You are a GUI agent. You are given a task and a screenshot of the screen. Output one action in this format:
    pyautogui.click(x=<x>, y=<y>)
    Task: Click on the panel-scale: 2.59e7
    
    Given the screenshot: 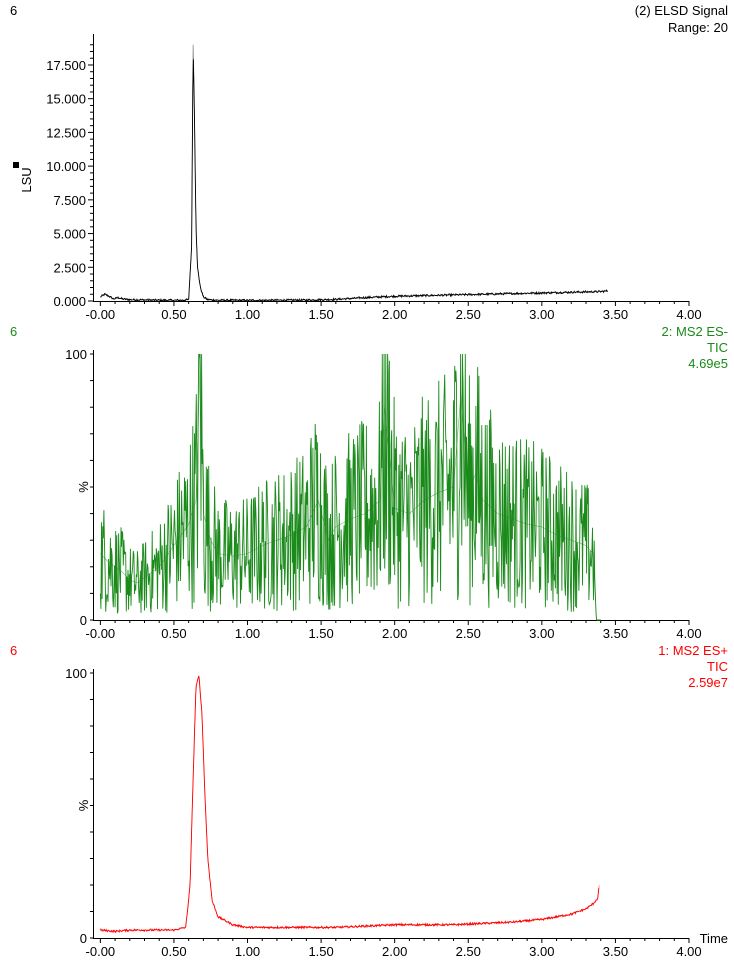 What is the action you would take?
    pyautogui.click(x=708, y=682)
    